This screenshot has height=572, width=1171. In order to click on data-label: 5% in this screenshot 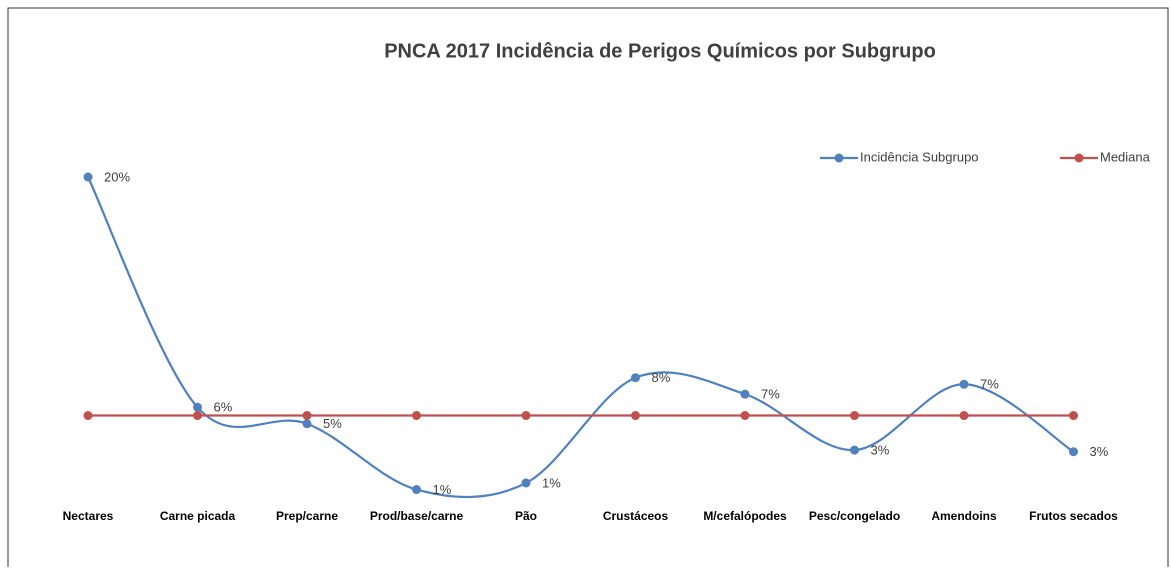, I will do `click(332, 423)`.